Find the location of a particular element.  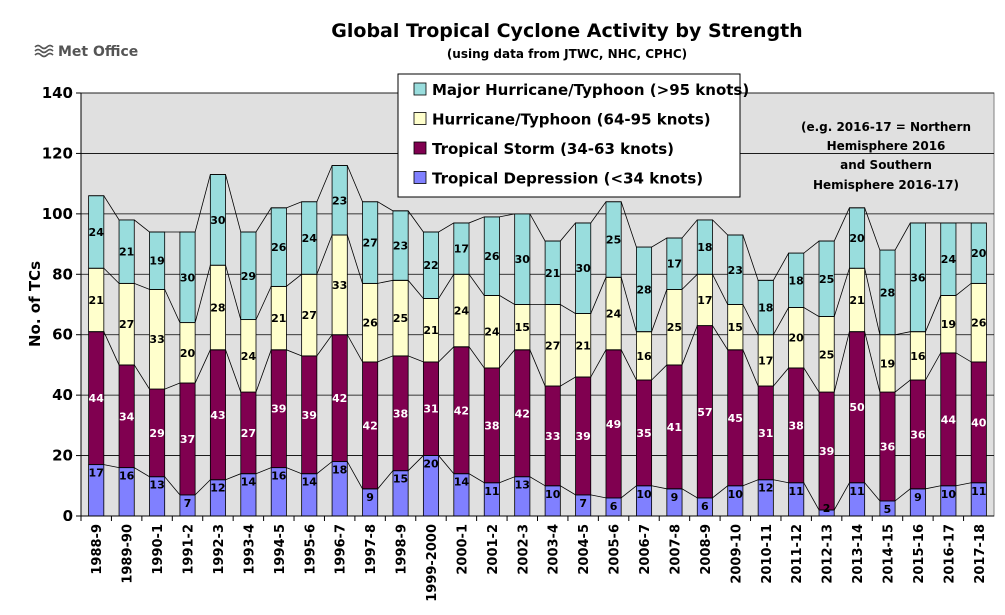

y-axis-label: No. of TCs is located at coordinates (35, 304).